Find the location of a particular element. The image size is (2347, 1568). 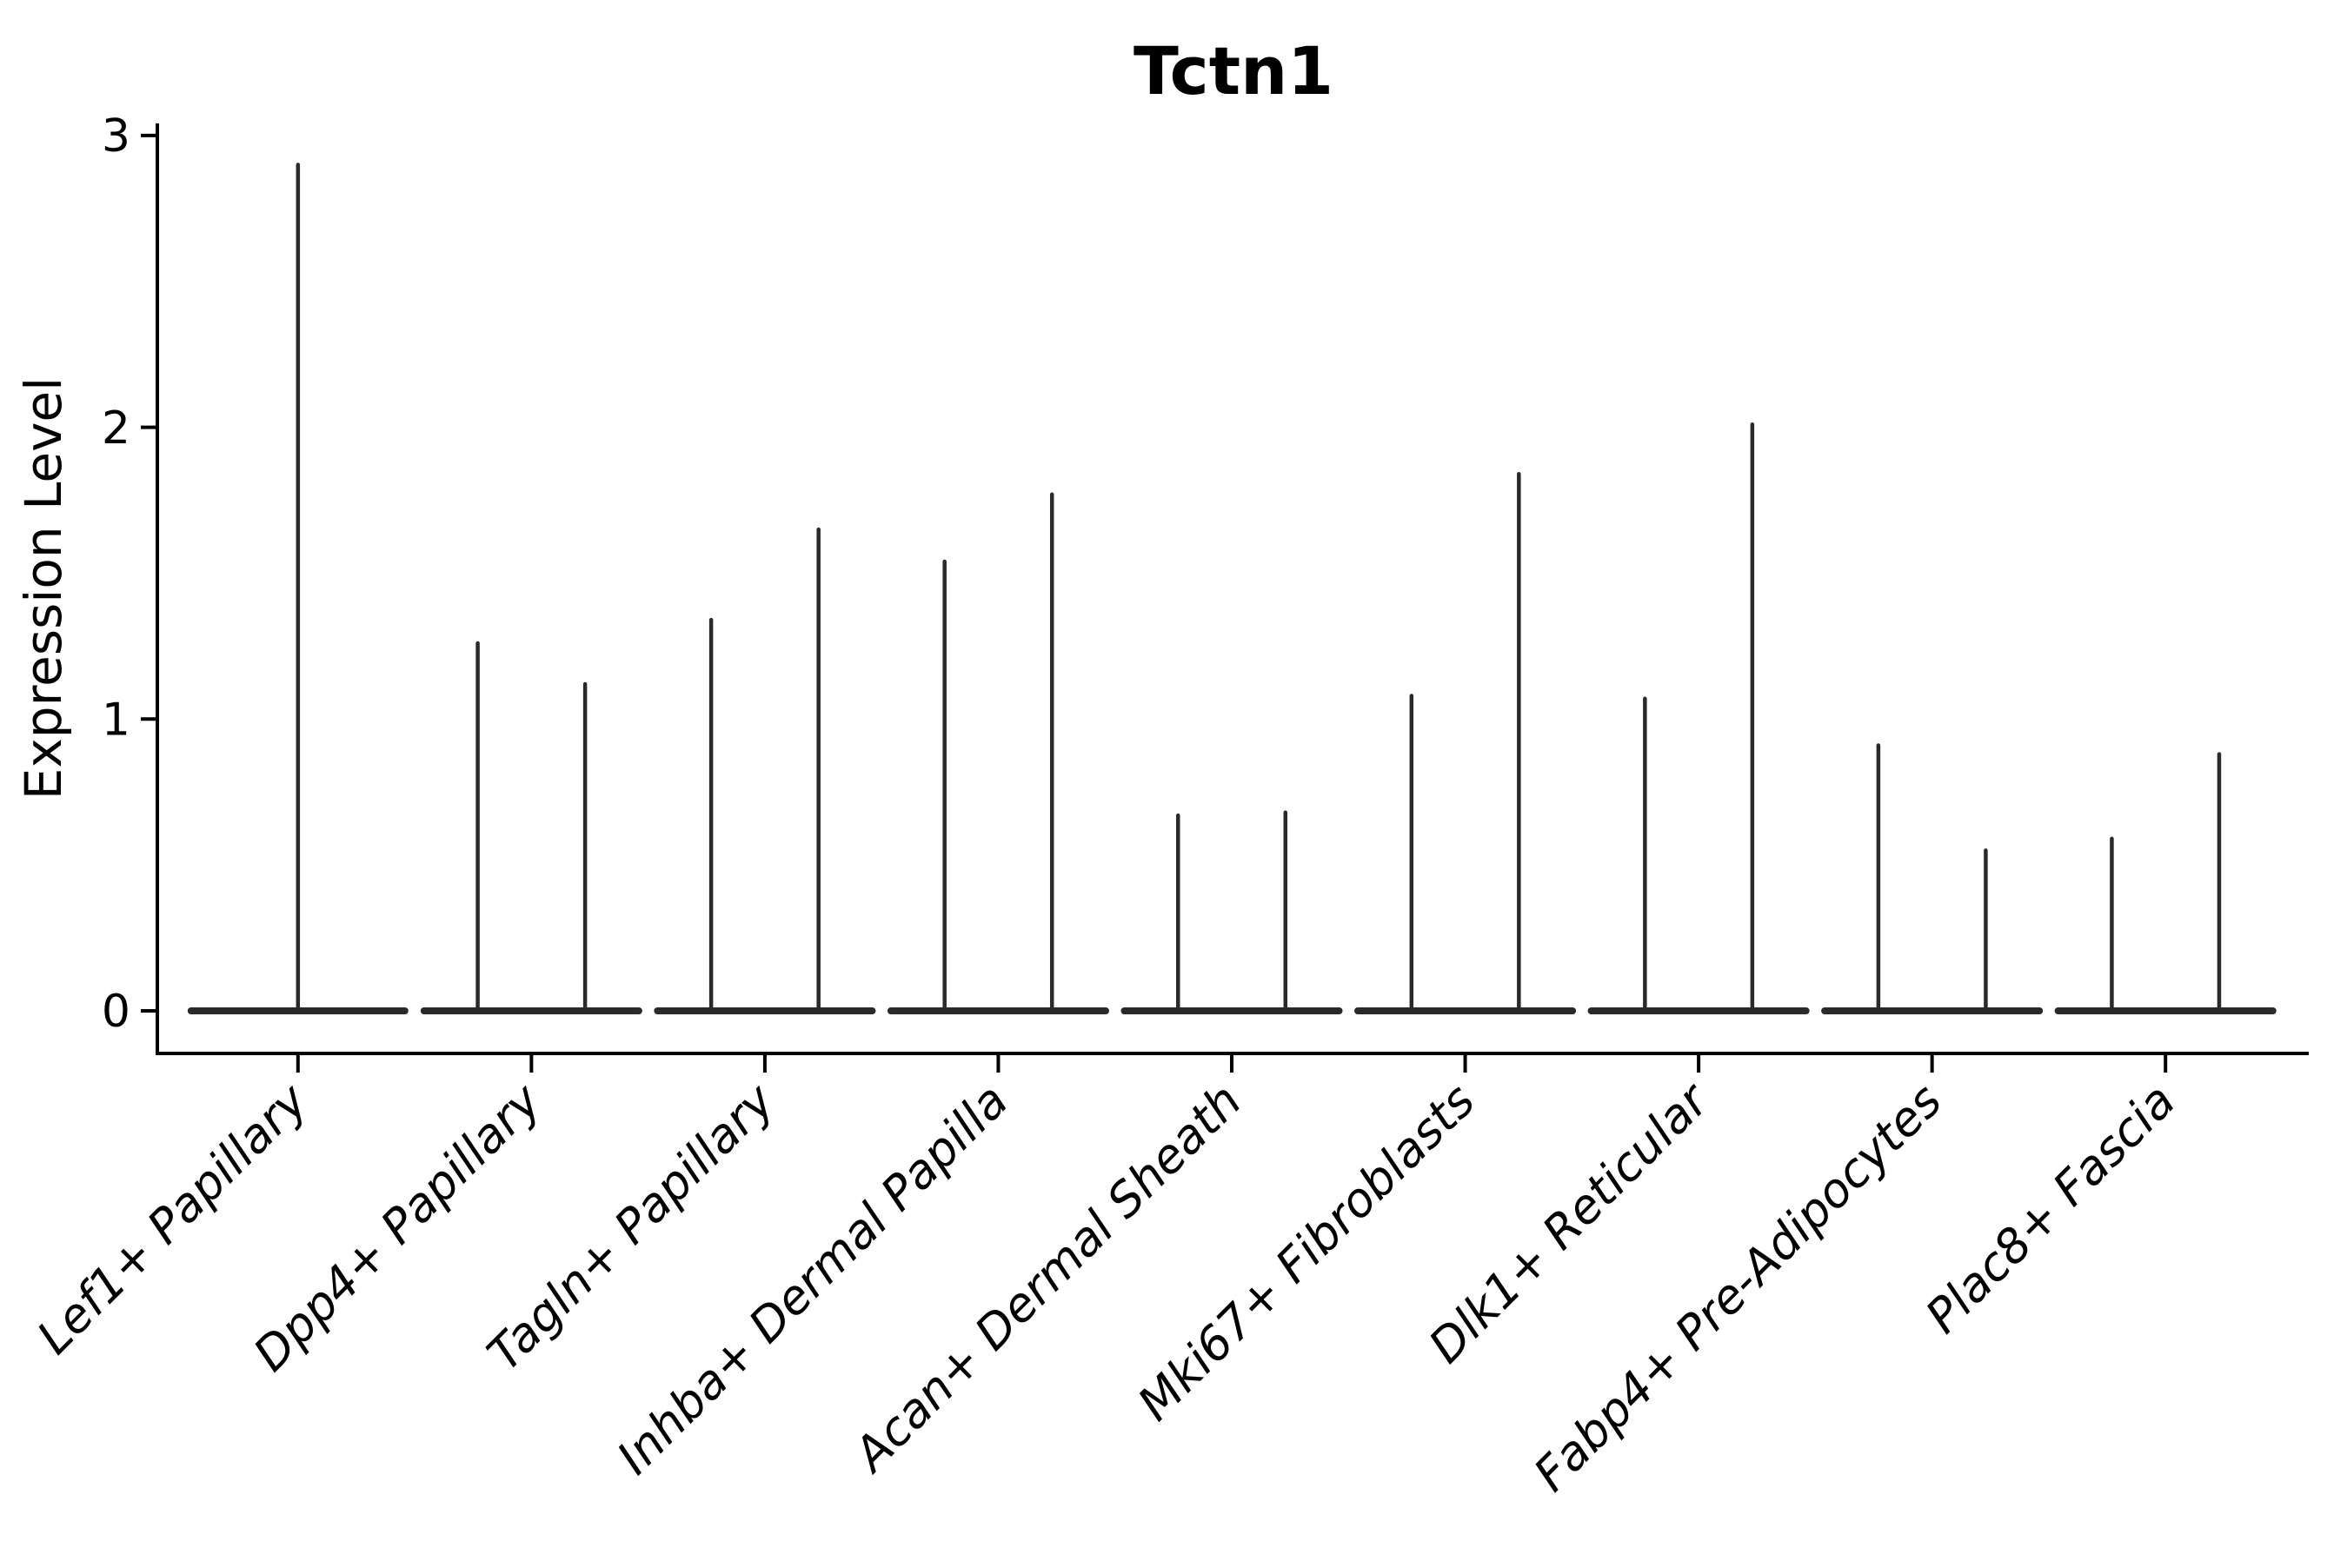

violin-cat6-group2 is located at coordinates (1519, 743).